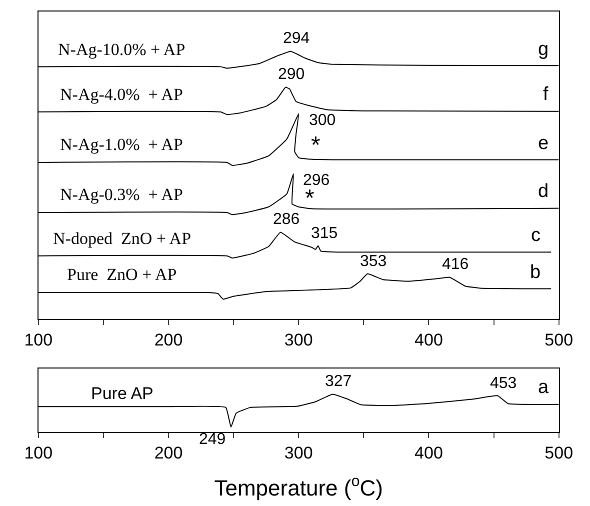  What do you see at coordinates (546, 94) in the screenshot?
I see `annotation: f` at bounding box center [546, 94].